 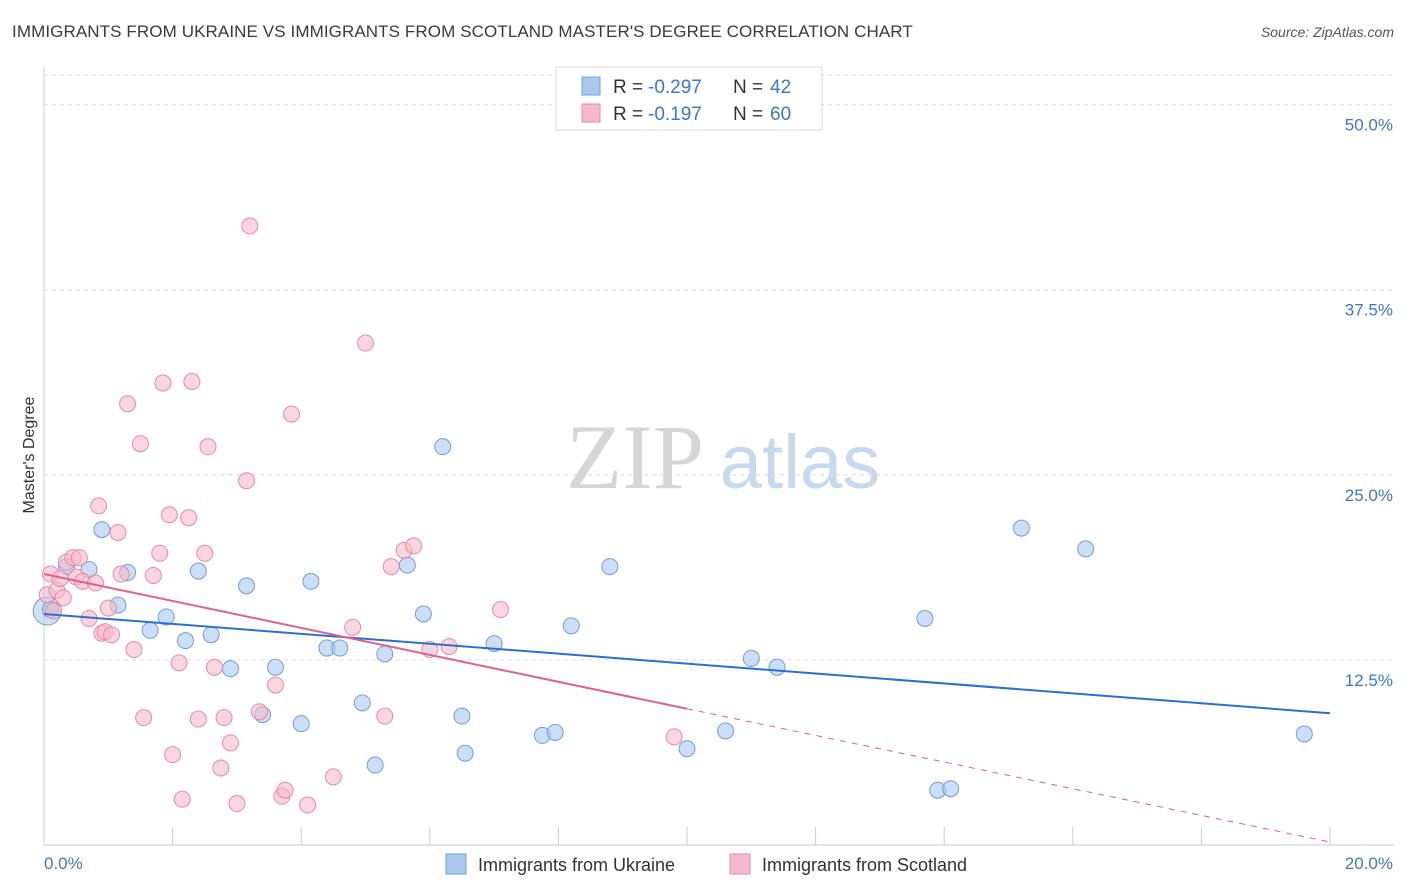 What do you see at coordinates (635, 457) in the screenshot?
I see `watermark-zip: ZIP` at bounding box center [635, 457].